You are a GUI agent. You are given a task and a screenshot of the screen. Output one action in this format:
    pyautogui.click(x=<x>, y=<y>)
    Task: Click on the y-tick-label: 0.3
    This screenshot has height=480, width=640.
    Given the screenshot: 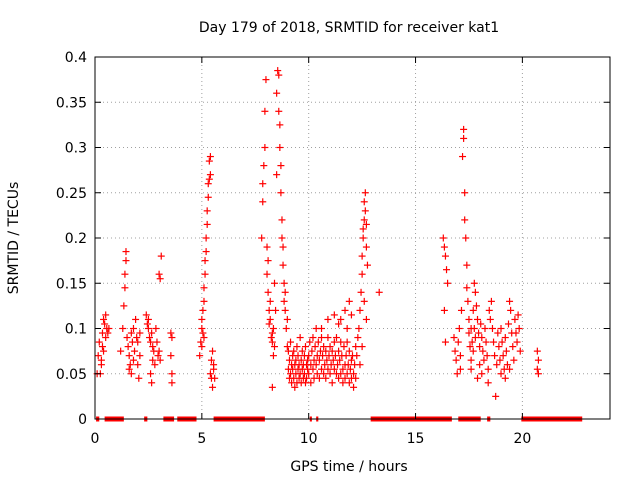 What is the action you would take?
    pyautogui.click(x=76, y=149)
    